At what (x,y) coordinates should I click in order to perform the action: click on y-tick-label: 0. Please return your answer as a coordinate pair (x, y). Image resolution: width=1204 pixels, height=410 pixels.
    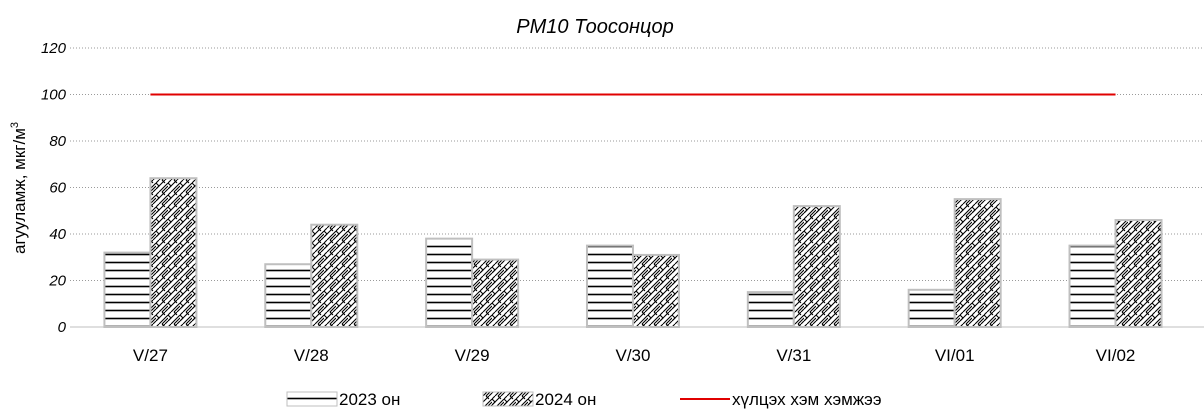
    Looking at the image, I should click on (62, 327).